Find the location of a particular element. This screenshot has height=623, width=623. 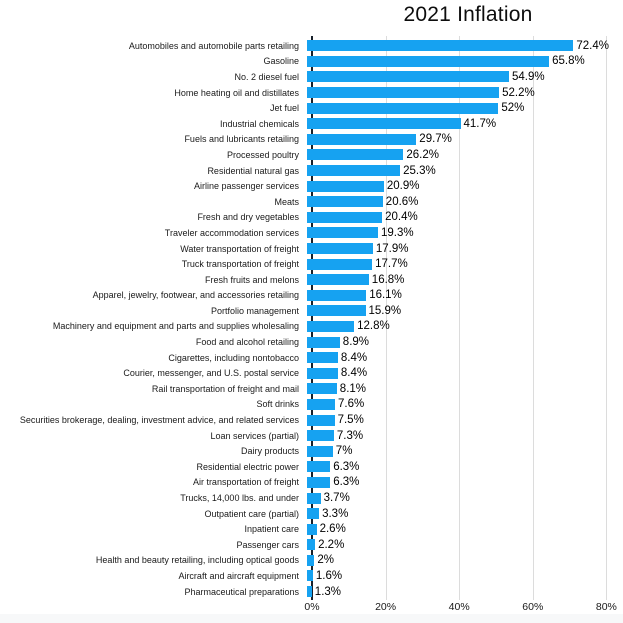

bar-area: 52% is located at coordinates (464, 108).